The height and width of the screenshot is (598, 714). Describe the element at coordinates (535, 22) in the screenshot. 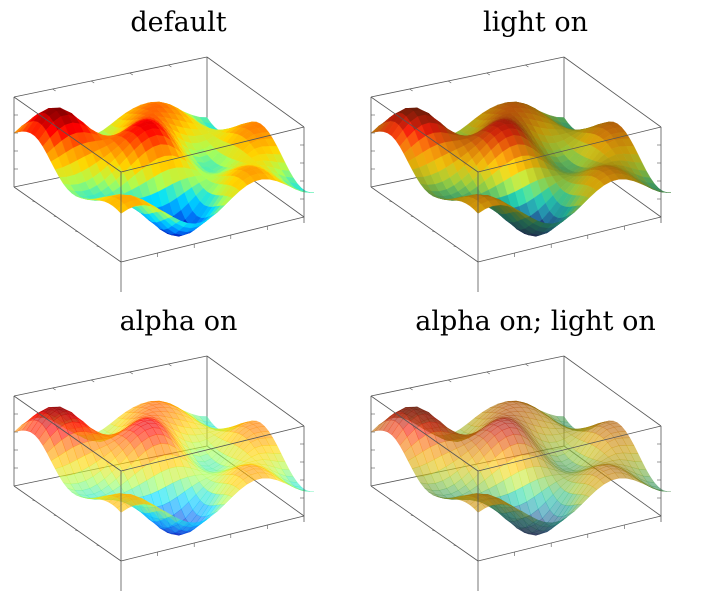

I see `panel-title: light on` at that location.